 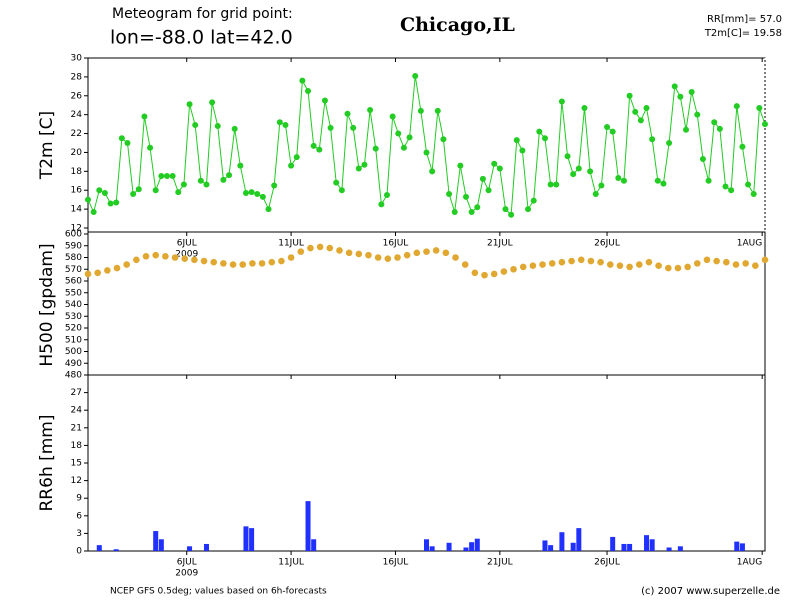 What do you see at coordinates (77, 96) in the screenshot?
I see `y-tick-label: 26` at bounding box center [77, 96].